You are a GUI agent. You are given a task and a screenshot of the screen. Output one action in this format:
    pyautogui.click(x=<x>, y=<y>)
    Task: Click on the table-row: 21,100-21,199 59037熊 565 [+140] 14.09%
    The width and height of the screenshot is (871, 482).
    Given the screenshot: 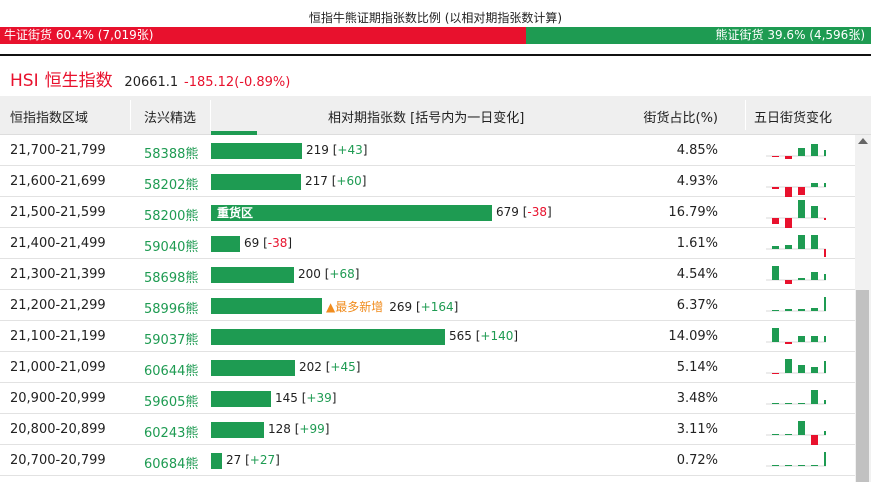 What is the action you would take?
    pyautogui.click(x=427, y=336)
    